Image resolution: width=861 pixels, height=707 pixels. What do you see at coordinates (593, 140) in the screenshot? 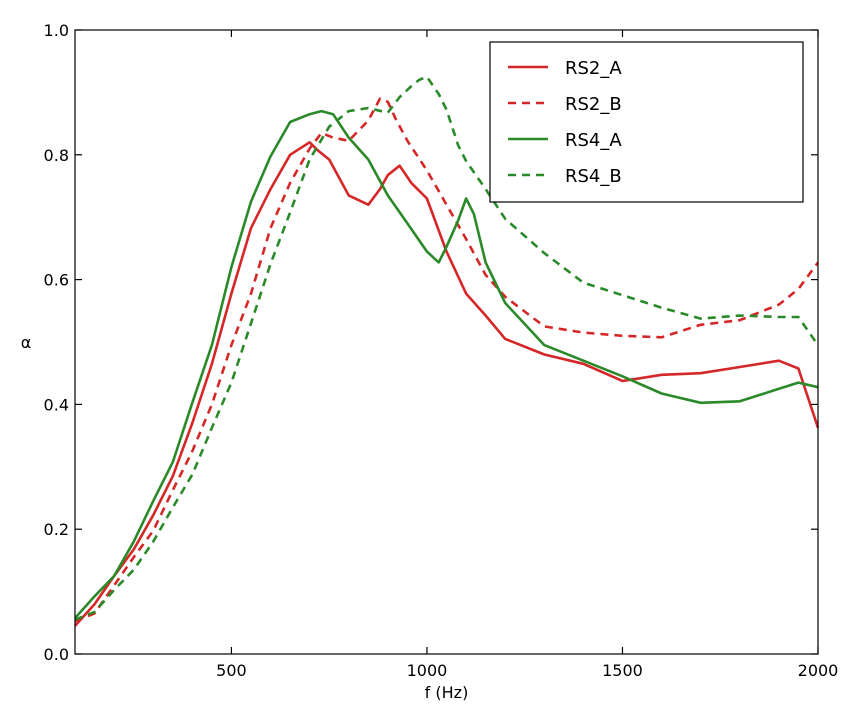
I see `legend-label-rs4-a: RS4_A` at bounding box center [593, 140].